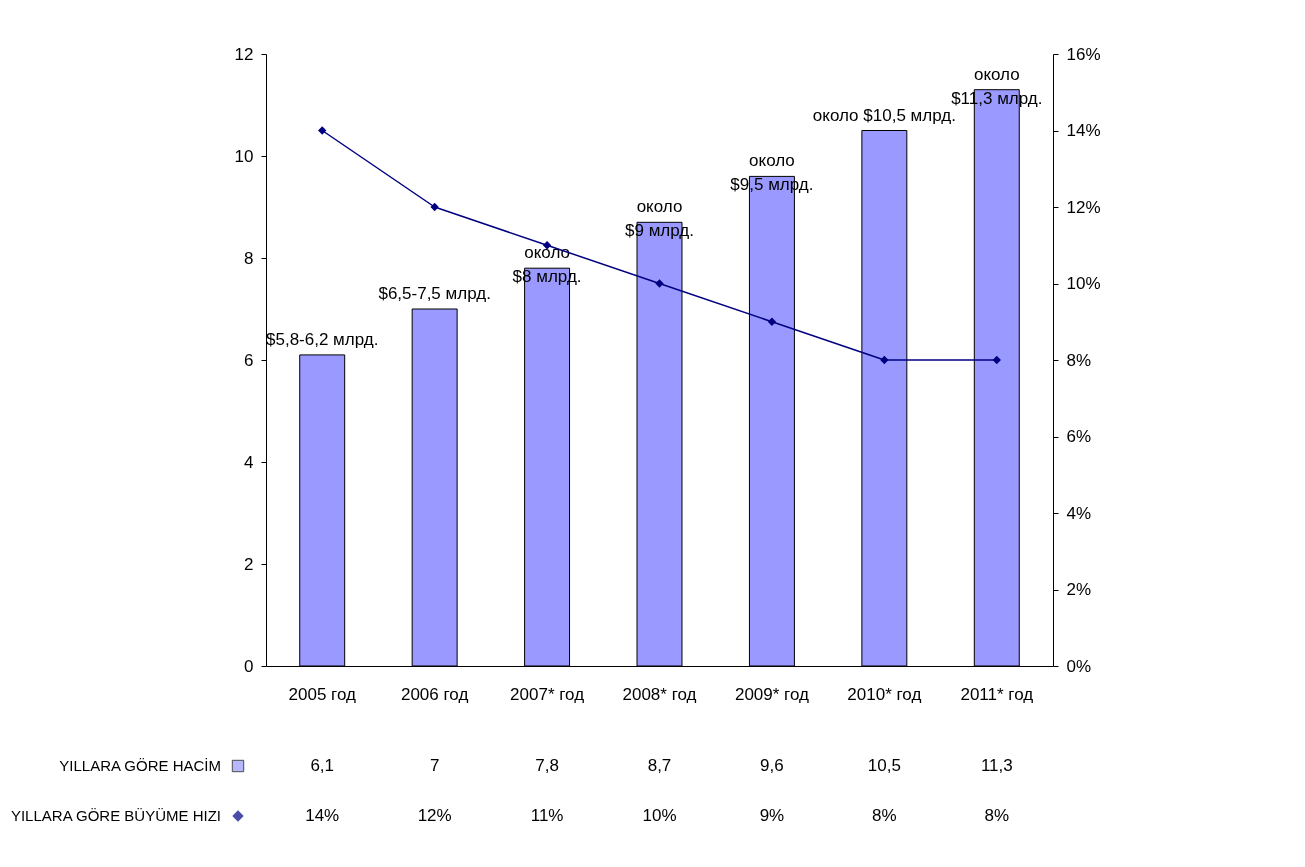 The image size is (1305, 867). I want to click on y-tick-label: 4, so click(249, 462).